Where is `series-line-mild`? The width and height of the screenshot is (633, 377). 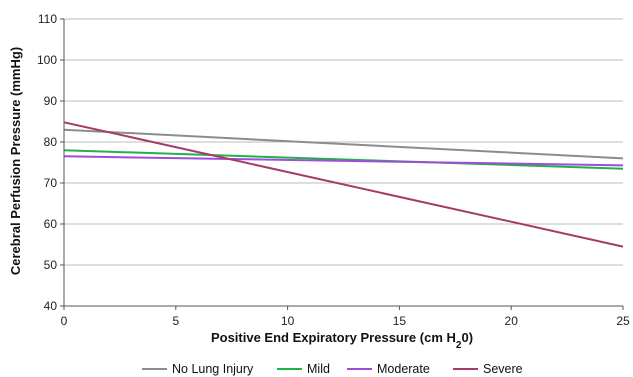 series-line-mild is located at coordinates (343, 159).